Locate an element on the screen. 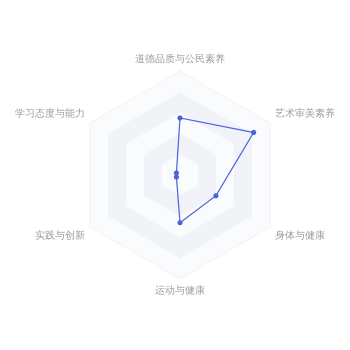 The image size is (350, 350). spoke-label: 艺术审美素养 is located at coordinates (305, 114).